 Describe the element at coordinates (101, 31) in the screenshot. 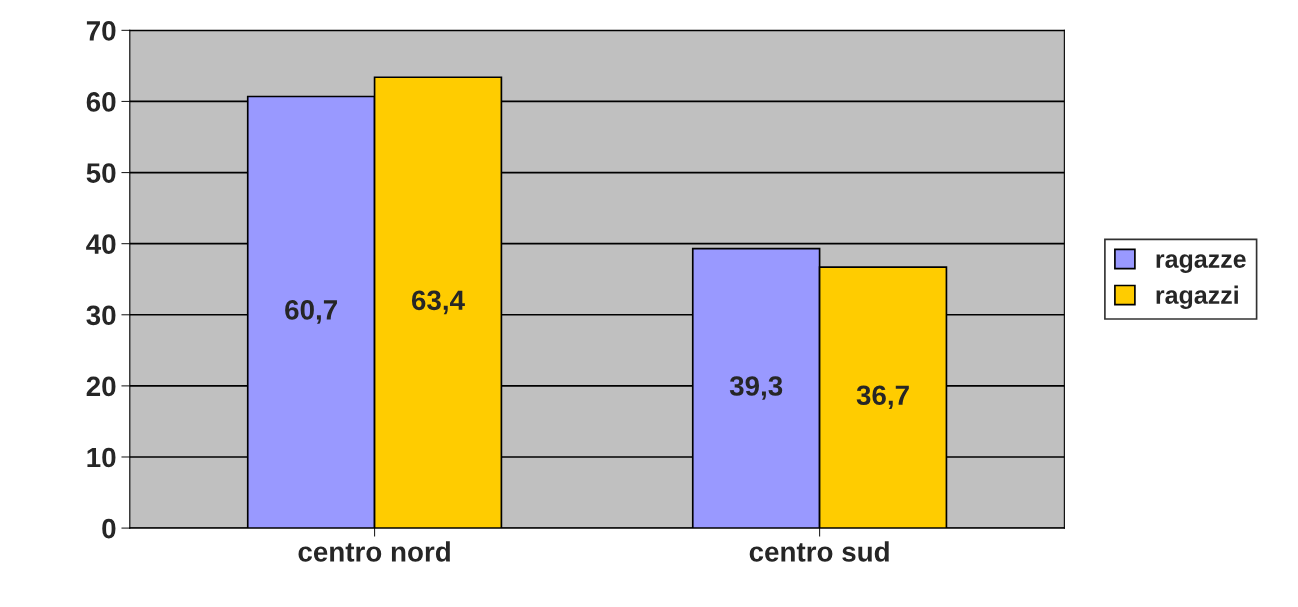

I see `y-tick-label: 70` at that location.